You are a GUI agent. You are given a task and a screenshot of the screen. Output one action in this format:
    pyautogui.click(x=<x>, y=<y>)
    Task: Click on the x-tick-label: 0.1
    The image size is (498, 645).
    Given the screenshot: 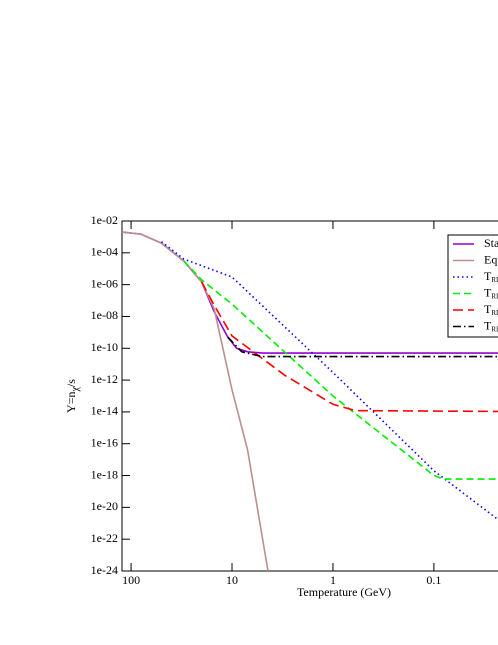 What is the action you would take?
    pyautogui.click(x=433, y=580)
    